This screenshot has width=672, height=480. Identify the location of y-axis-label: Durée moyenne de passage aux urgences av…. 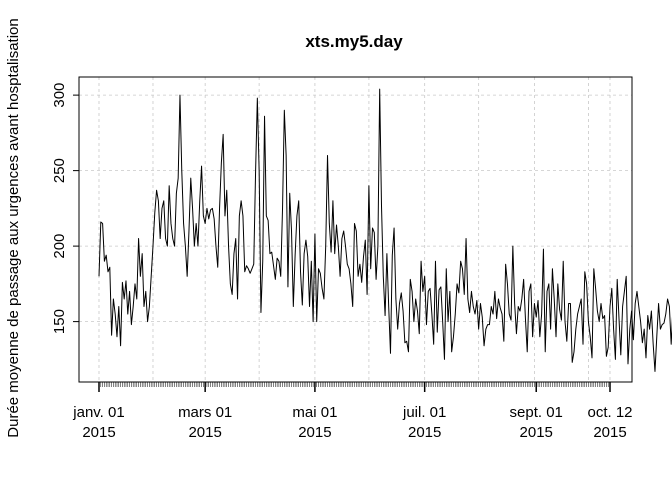
(13, 227).